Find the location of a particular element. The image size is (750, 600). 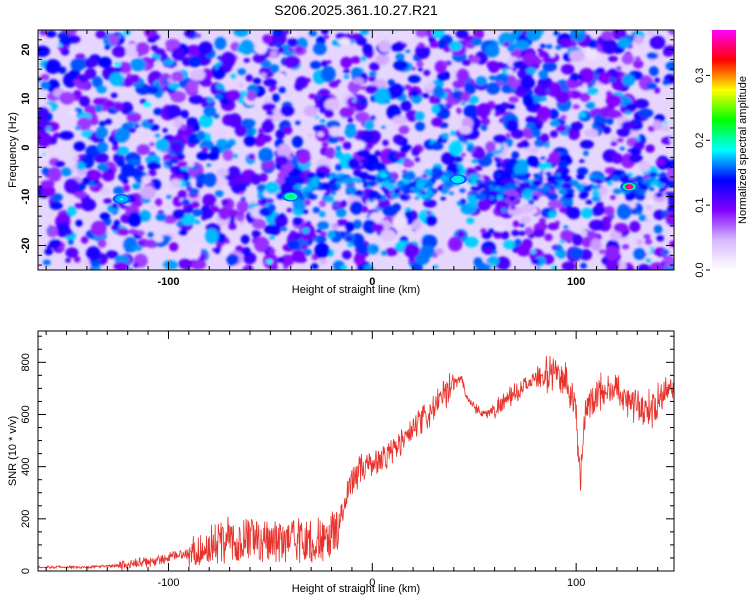

snr-x-axis-label: Height of straight line (km) is located at coordinates (356, 589).